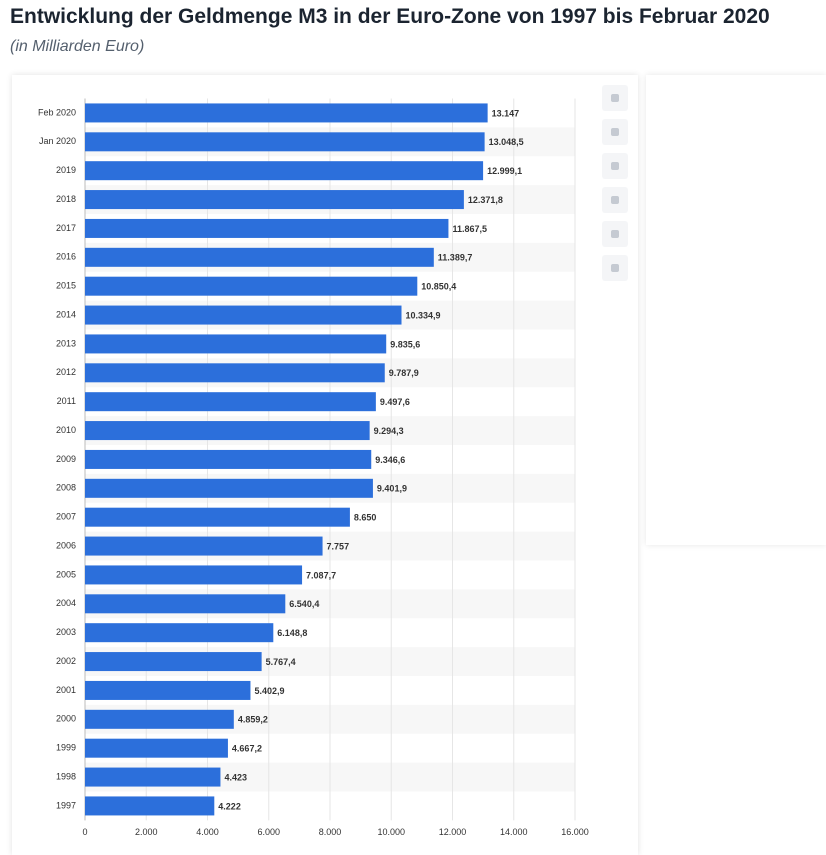  I want to click on y-tick-label: 2003, so click(66, 632).